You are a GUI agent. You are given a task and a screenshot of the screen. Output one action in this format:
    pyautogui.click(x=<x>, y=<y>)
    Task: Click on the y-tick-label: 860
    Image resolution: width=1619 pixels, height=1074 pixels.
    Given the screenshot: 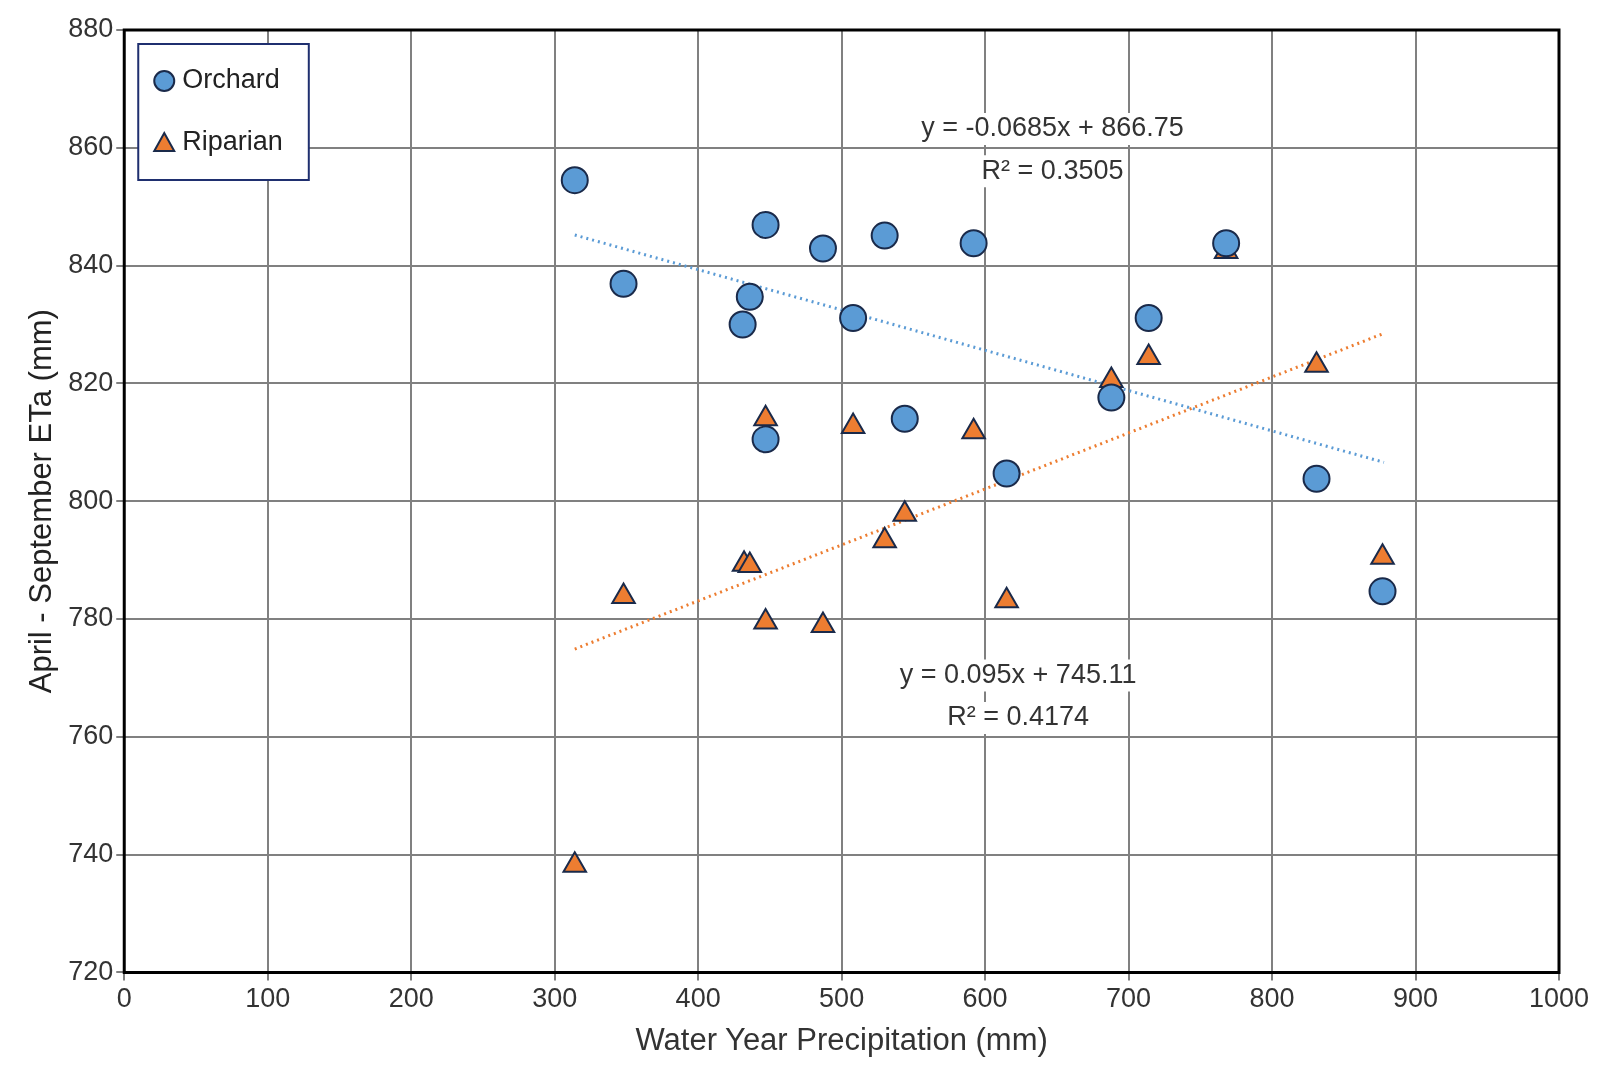 What is the action you would take?
    pyautogui.click(x=91, y=146)
    